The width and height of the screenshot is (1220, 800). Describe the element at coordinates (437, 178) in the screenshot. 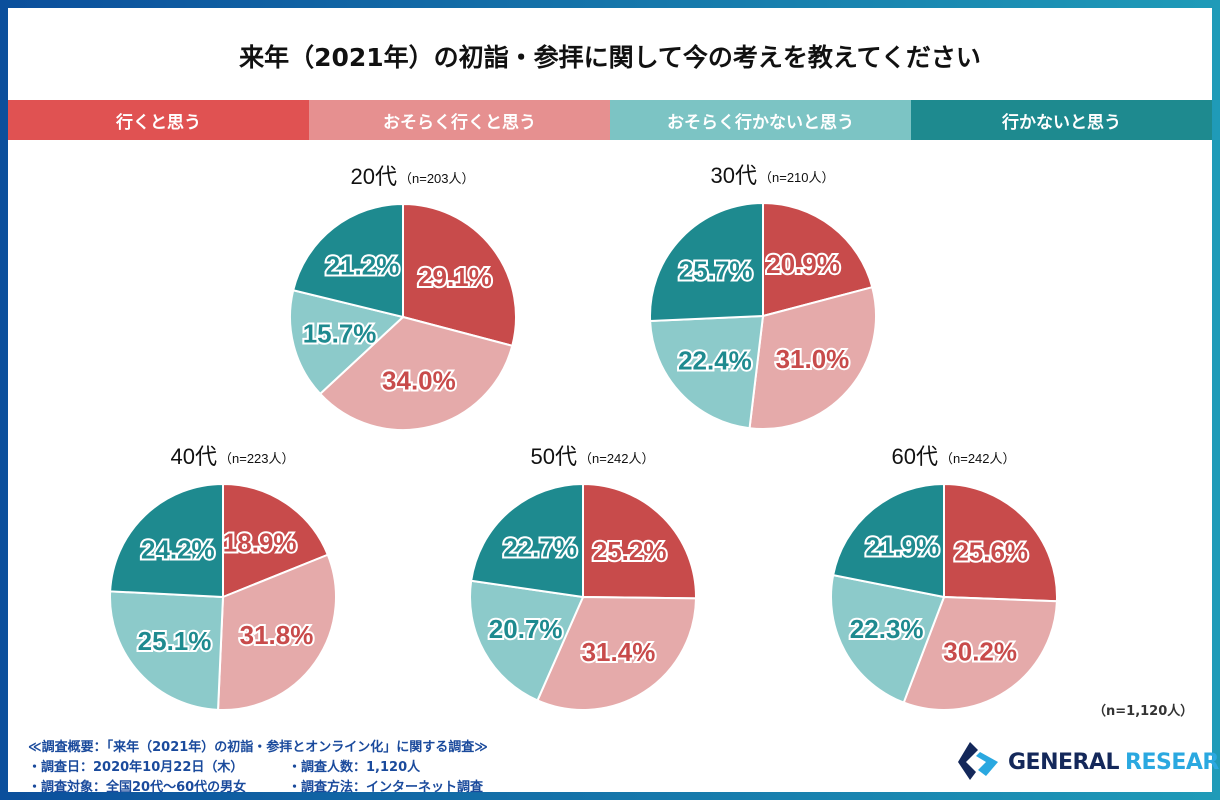

I see `pie-sample-size: （n=203人）` at that location.